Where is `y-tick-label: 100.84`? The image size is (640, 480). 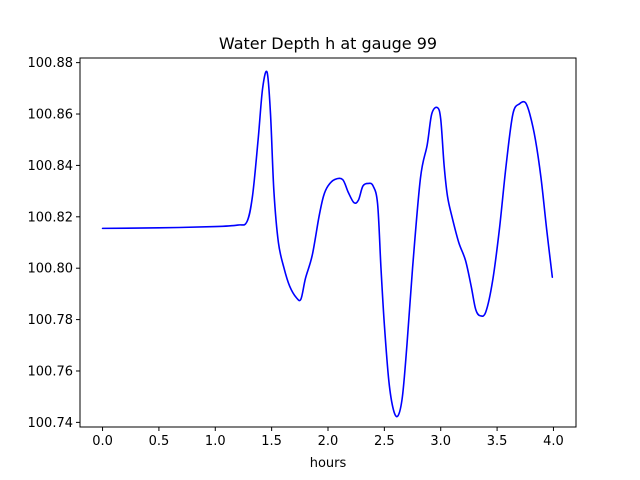
y-tick-label: 100.84 is located at coordinates (51, 166).